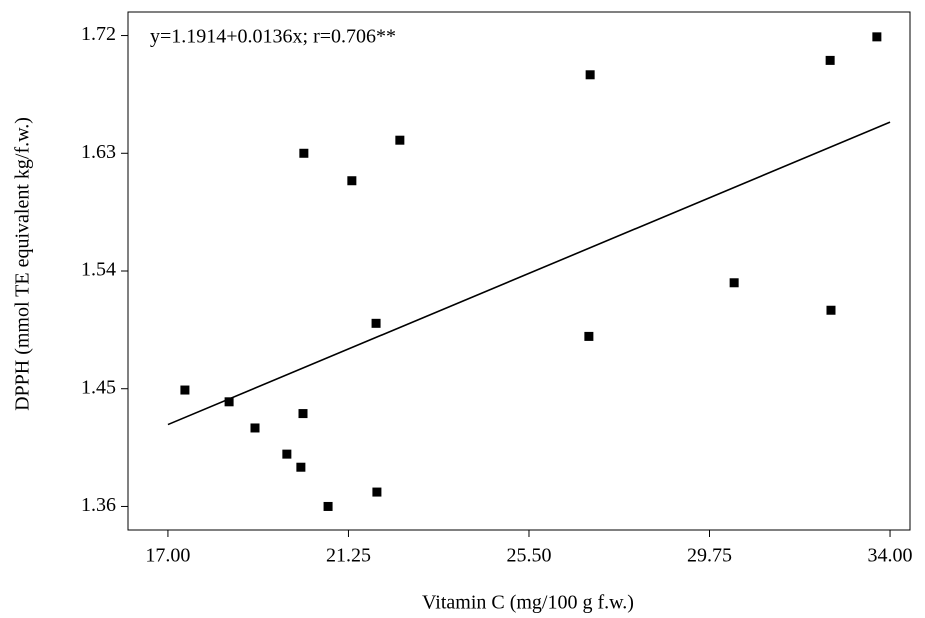 This screenshot has width=925, height=618. What do you see at coordinates (98, 34) in the screenshot?
I see `y-tick-label: 1.72` at bounding box center [98, 34].